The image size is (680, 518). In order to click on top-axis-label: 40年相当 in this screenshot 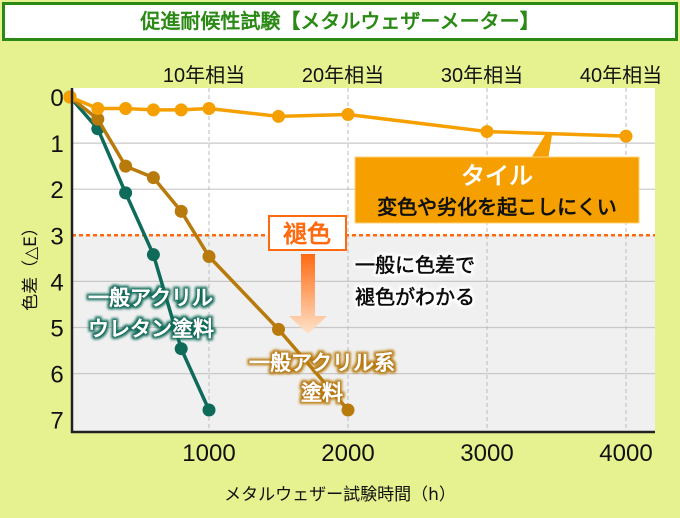, I will do `click(621, 75)`.